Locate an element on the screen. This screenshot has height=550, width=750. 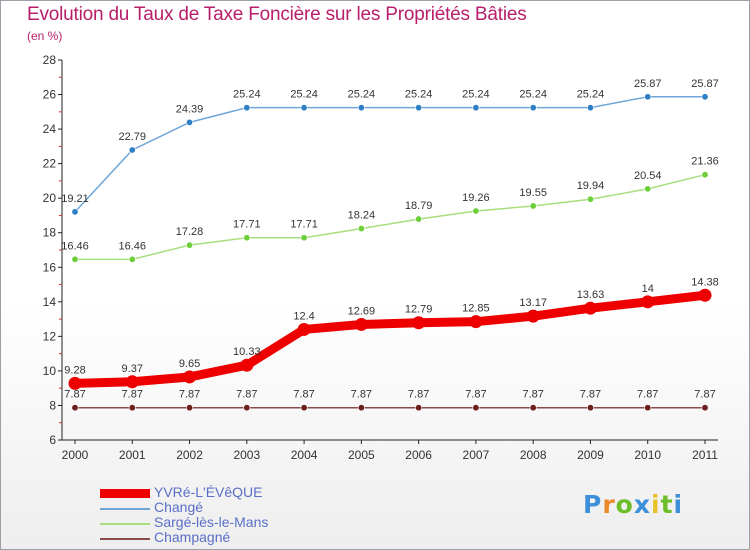
logo-letter: o is located at coordinates (624, 504).